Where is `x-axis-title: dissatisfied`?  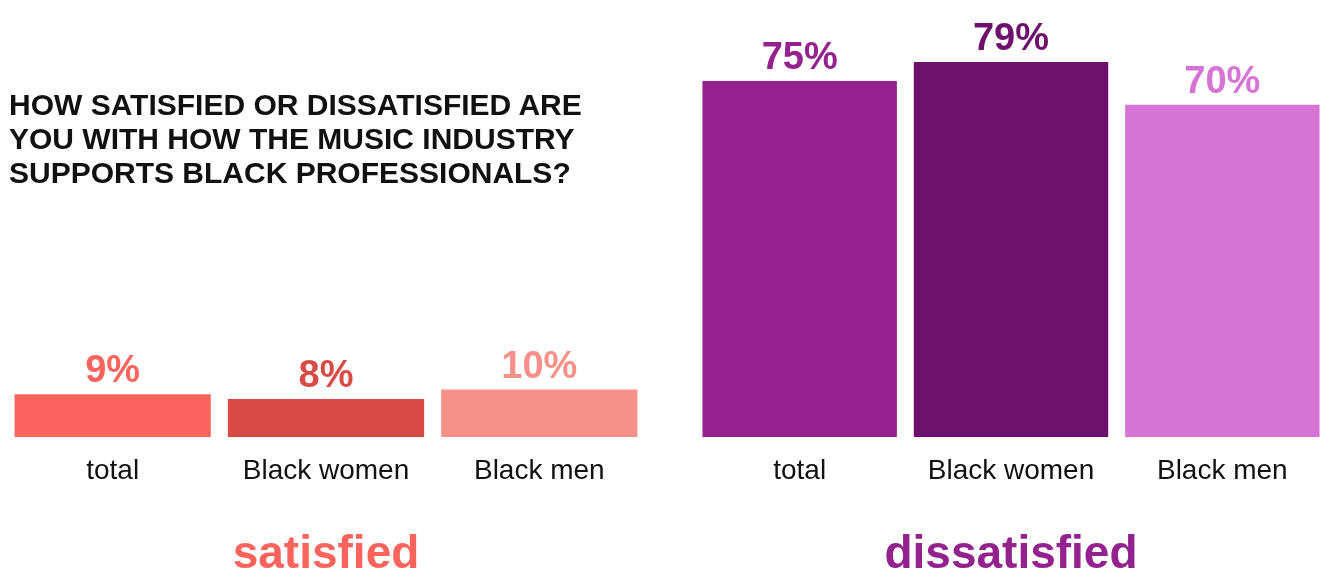 x-axis-title: dissatisfied is located at coordinates (1011, 552).